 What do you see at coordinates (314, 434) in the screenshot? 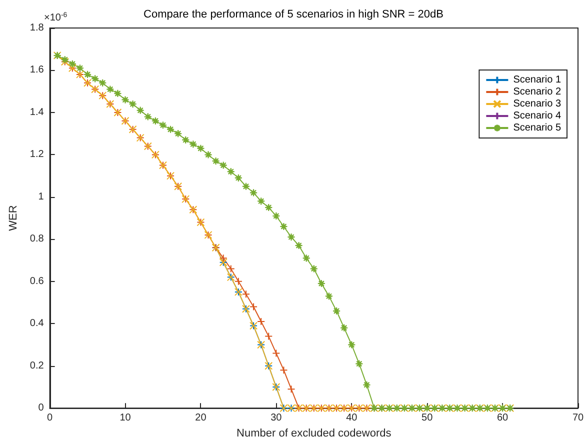
I see `x-axis-title: Number of excluded codewords` at bounding box center [314, 434].